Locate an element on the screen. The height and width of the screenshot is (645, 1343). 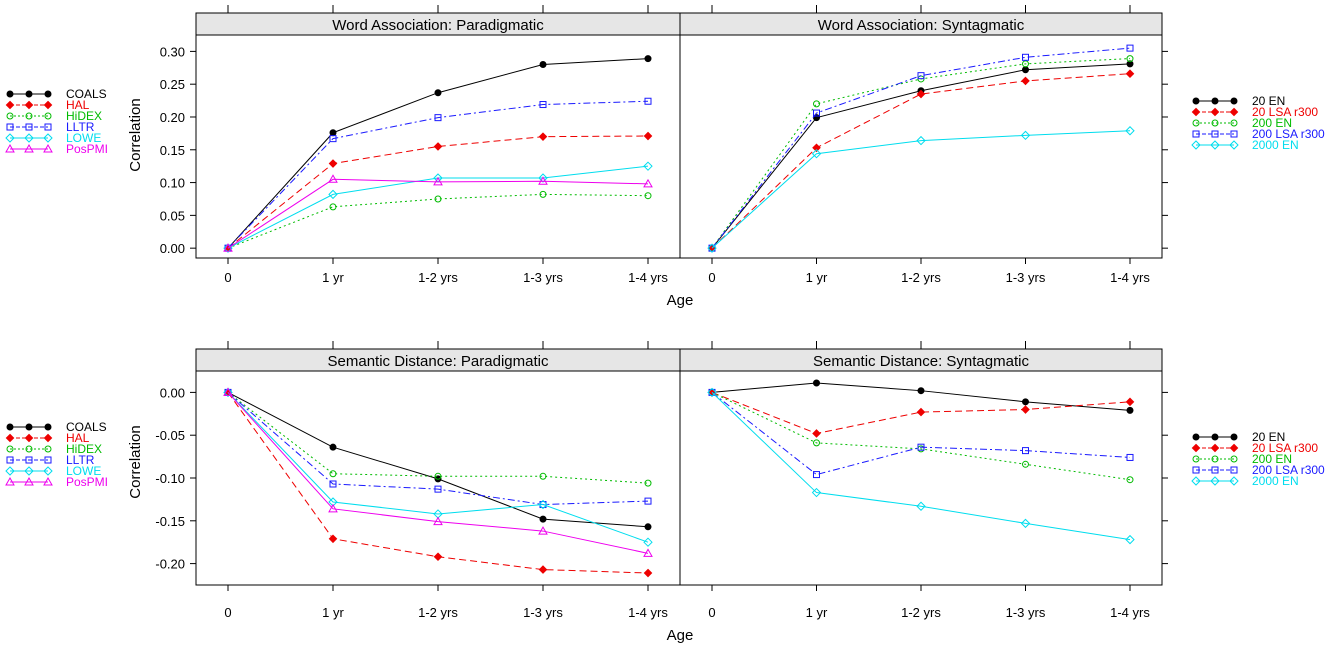
legend-label: PosPMI is located at coordinates (87, 149).